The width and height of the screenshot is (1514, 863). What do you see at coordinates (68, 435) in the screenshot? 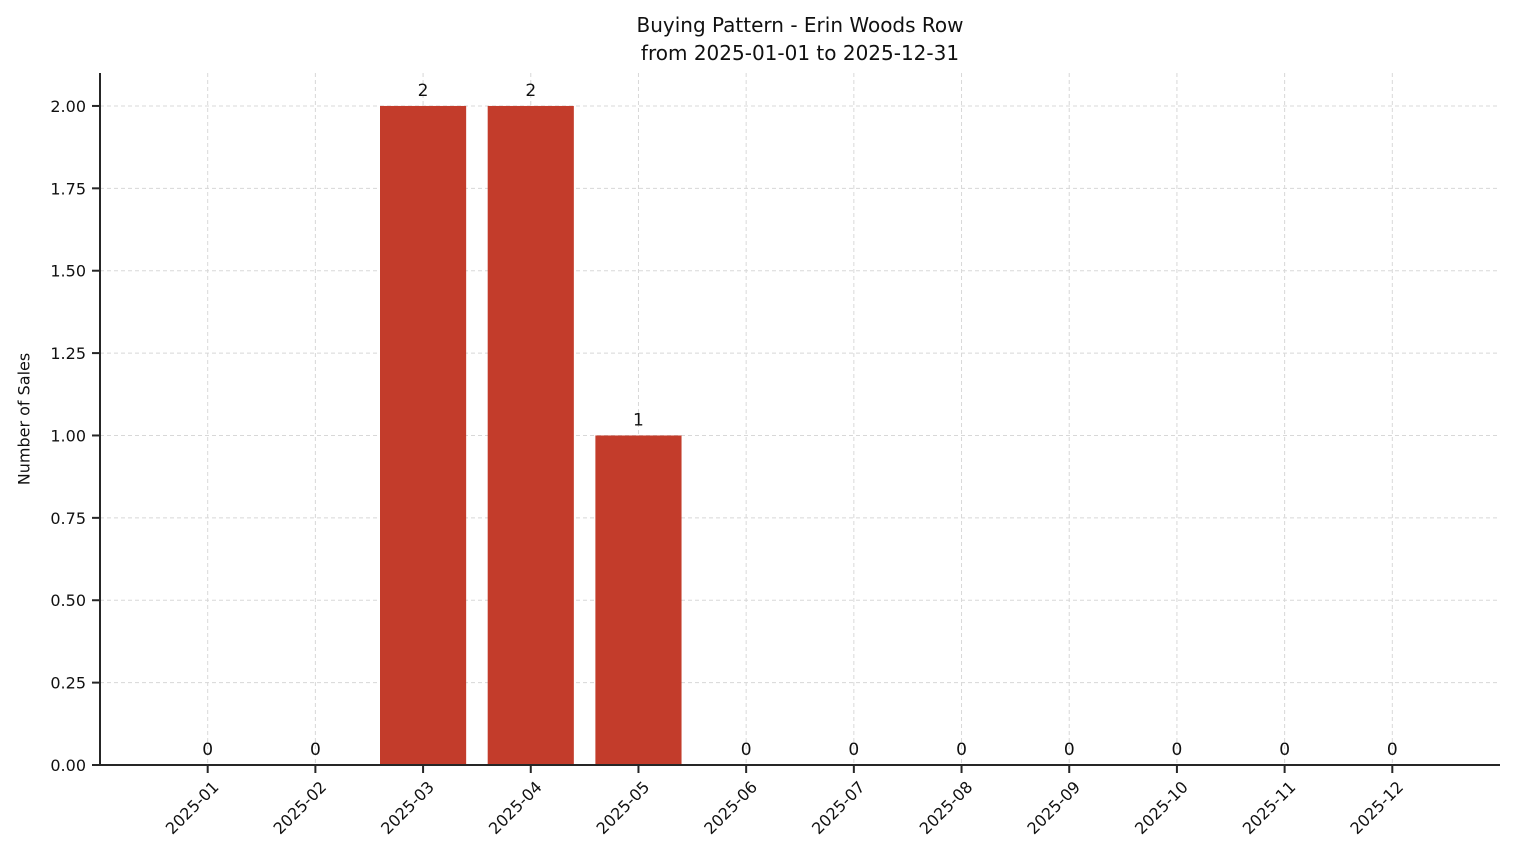
I see `y-tick-label: 1.00` at bounding box center [68, 435].